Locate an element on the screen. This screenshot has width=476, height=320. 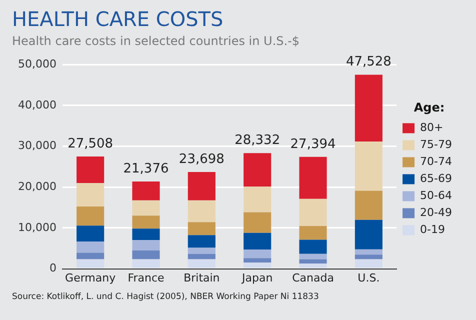
x-tick-label: Japan is located at coordinates (257, 277).